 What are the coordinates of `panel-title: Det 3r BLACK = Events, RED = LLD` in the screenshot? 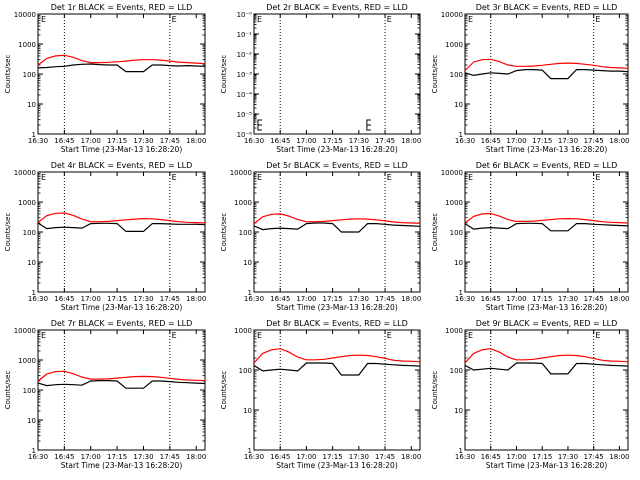 It's located at (547, 7).